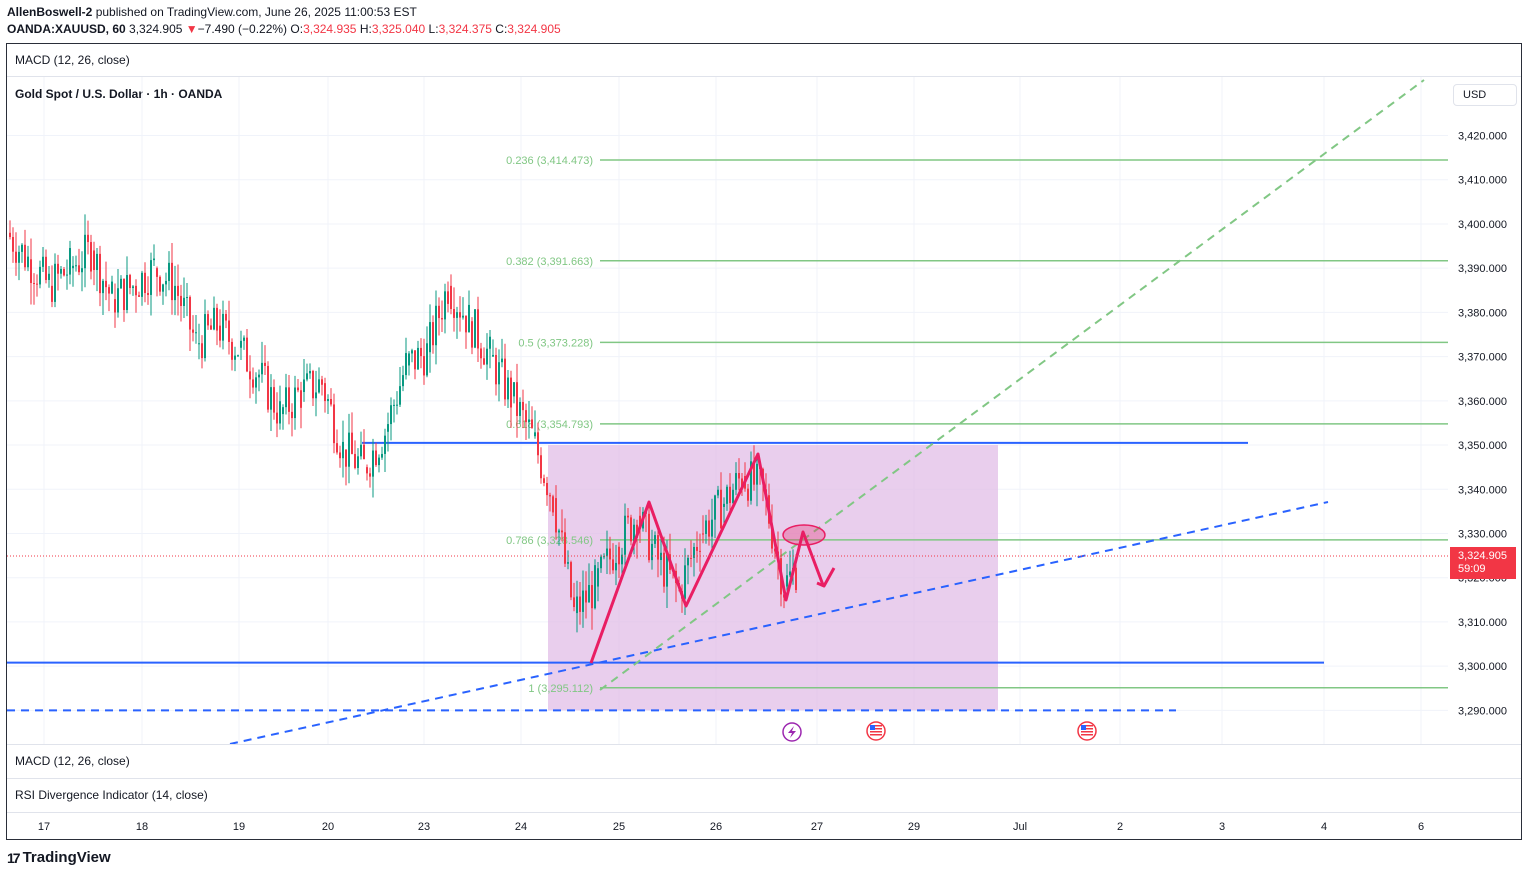  What do you see at coordinates (66, 29) in the screenshot?
I see `symbol-name: OANDA:XAUUSD, 60` at bounding box center [66, 29].